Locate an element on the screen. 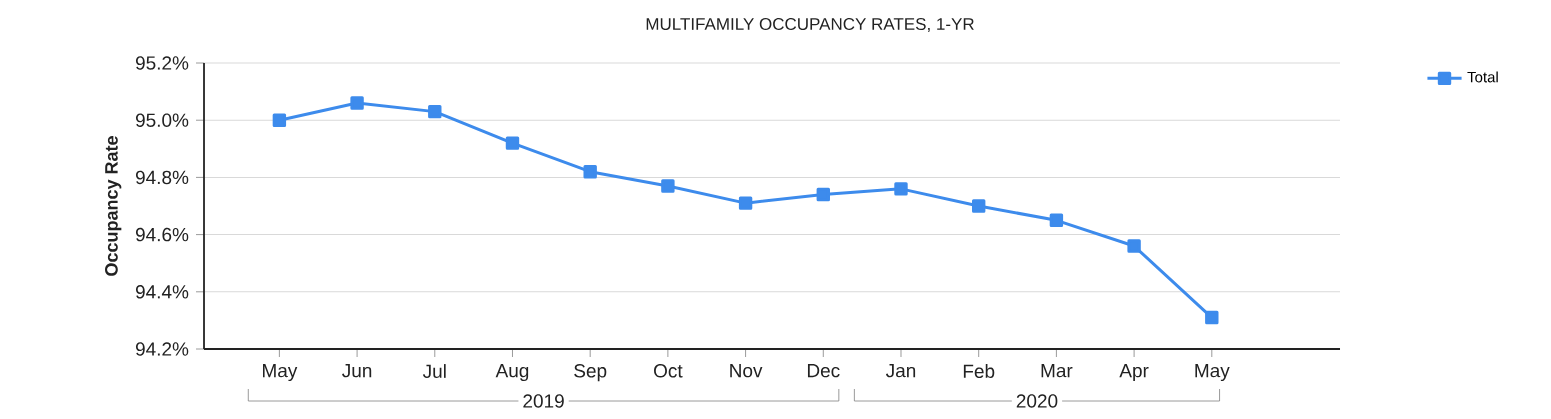 Image resolution: width=1551 pixels, height=419 pixels. x-tick-label: Jun is located at coordinates (357, 371).